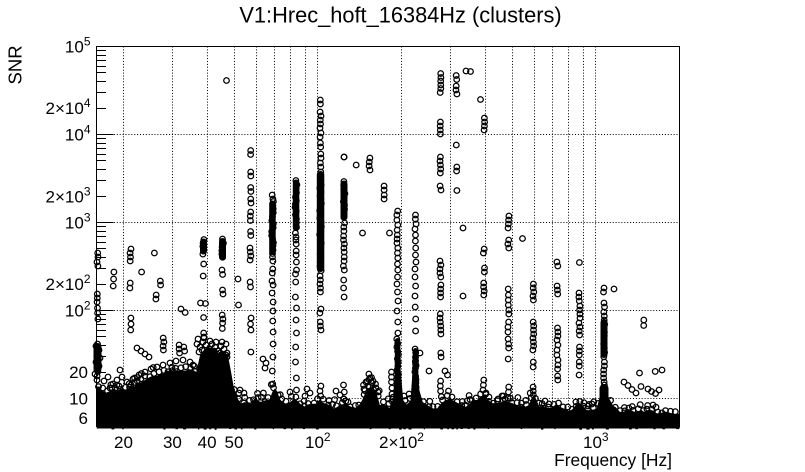 This screenshot has height=472, width=805. What do you see at coordinates (613, 460) in the screenshot?
I see `svg-text: Frequency [Hz]` at bounding box center [613, 460].